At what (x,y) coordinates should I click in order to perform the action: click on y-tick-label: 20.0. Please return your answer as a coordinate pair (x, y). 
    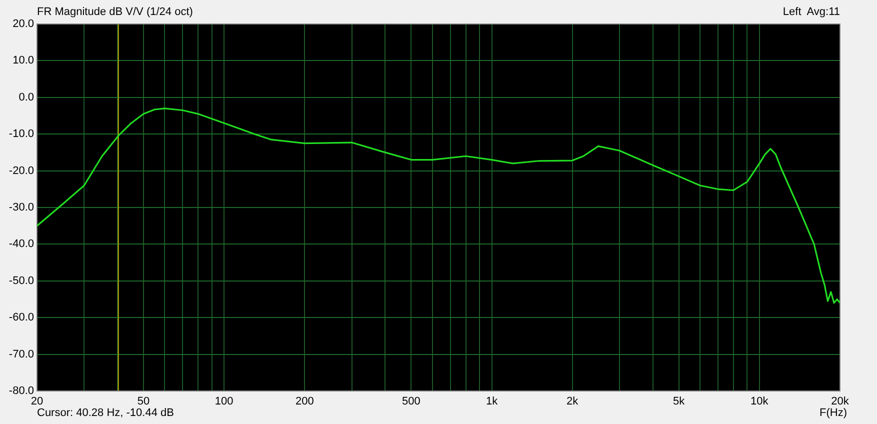
    Looking at the image, I should click on (23, 24).